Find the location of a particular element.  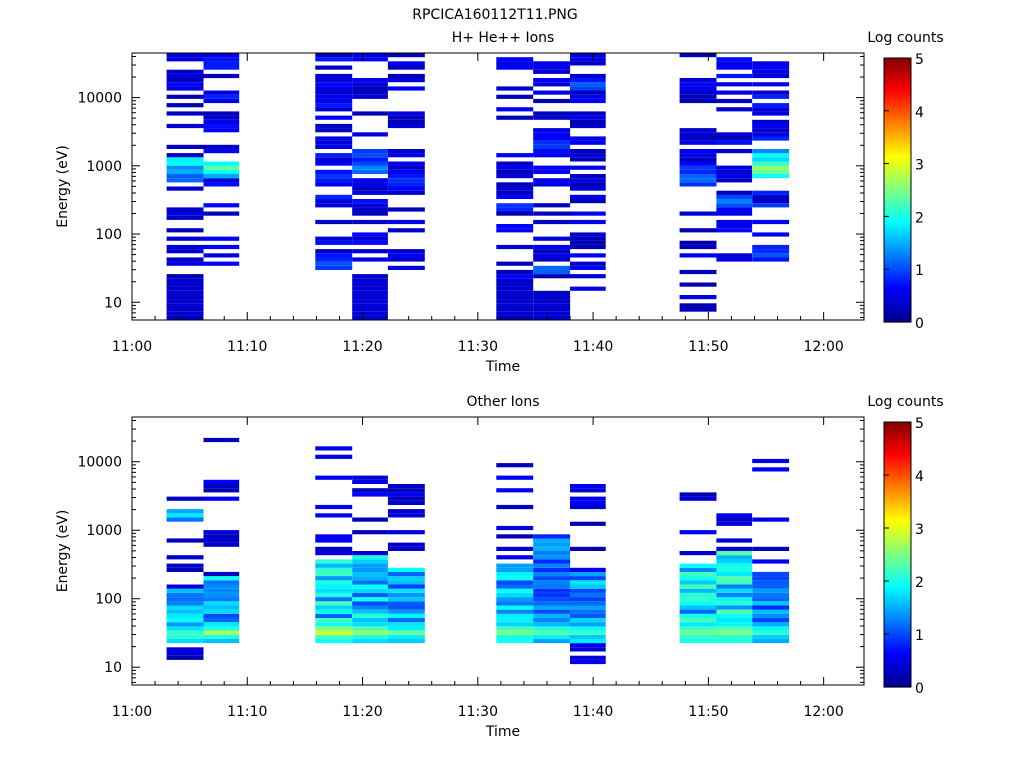

colorbar-tick-label: 2 is located at coordinates (919, 218).